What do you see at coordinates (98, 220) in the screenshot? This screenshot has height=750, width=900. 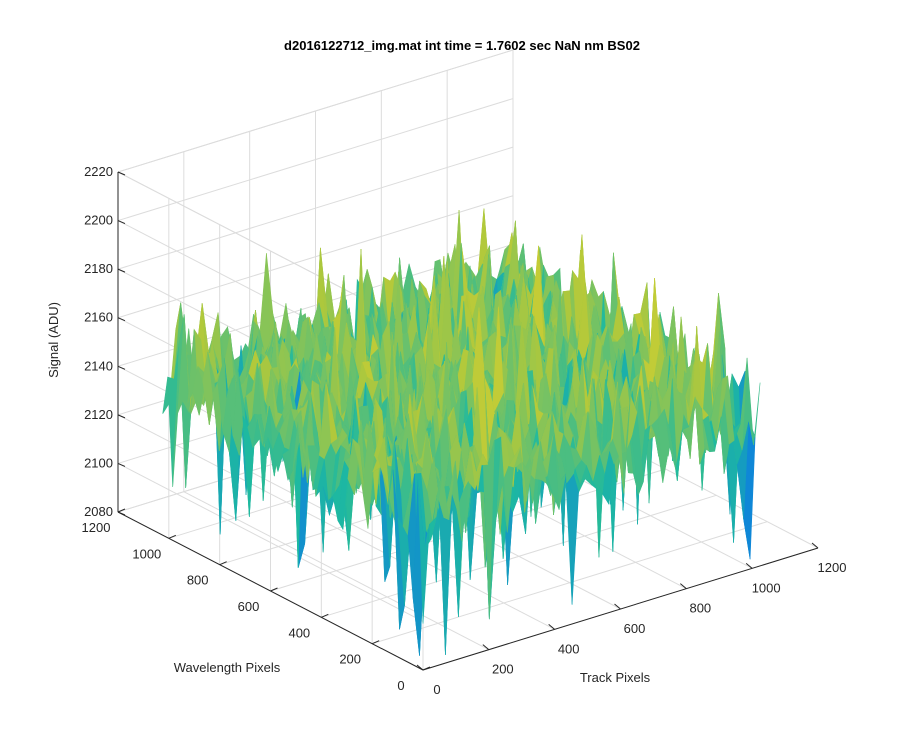 I see `z-tick-label: 2200` at bounding box center [98, 220].